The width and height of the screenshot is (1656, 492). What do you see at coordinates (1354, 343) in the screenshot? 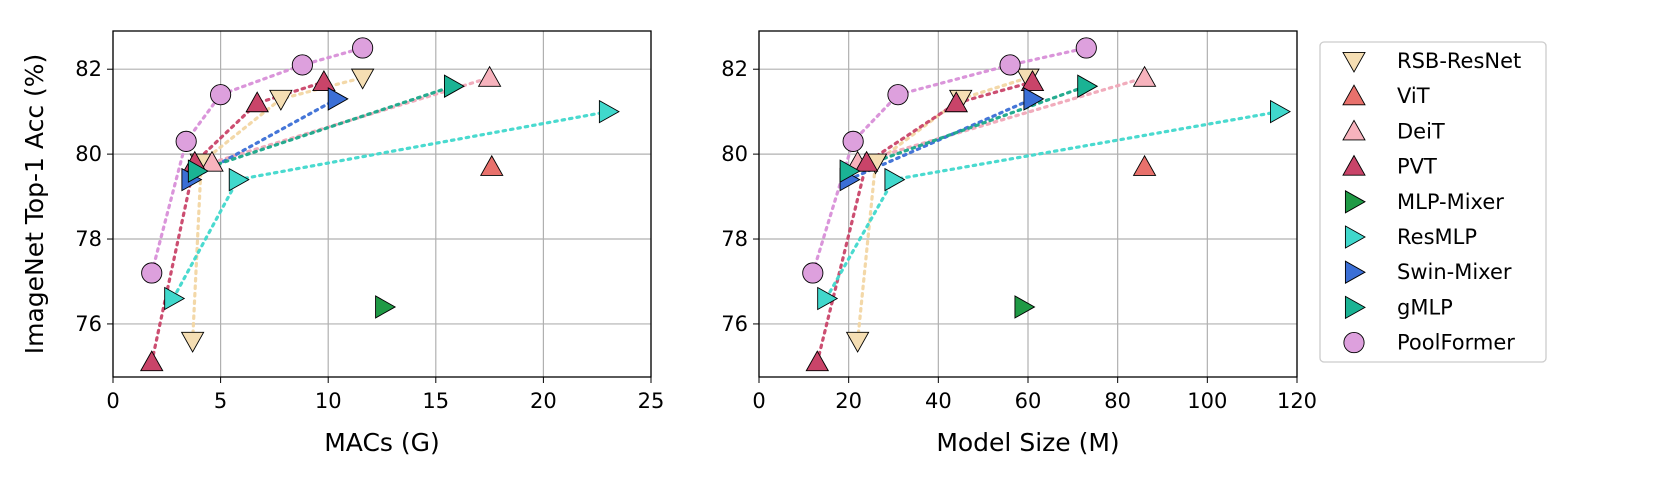
I see `legend-marker-poolformer` at bounding box center [1354, 343].